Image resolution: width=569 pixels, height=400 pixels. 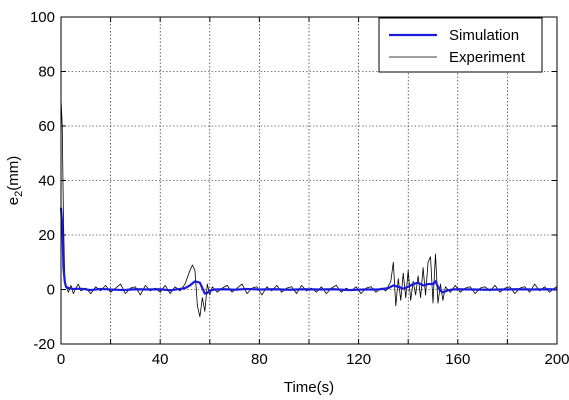 What do you see at coordinates (46, 72) in the screenshot?
I see `y-tick-label: 80` at bounding box center [46, 72].